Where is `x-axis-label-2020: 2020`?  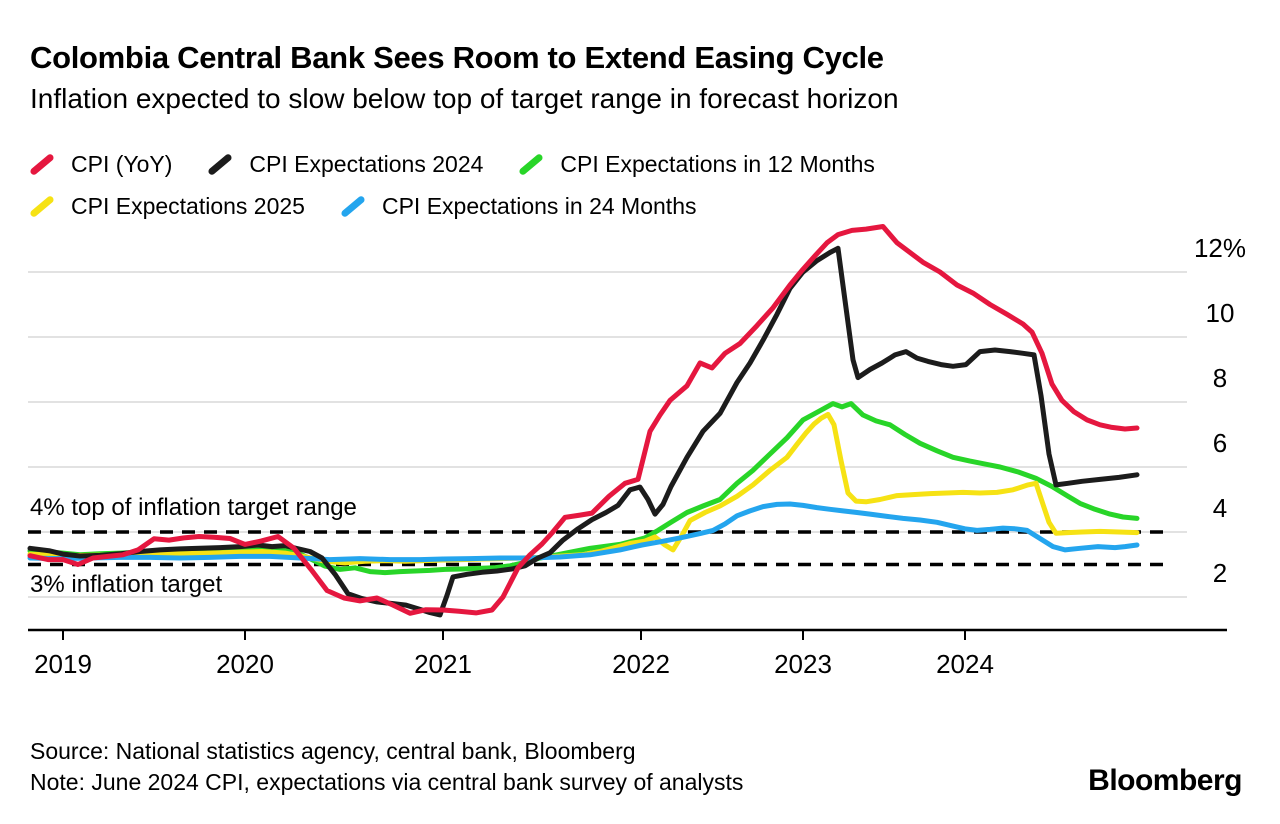
x-axis-label-2020: 2020 is located at coordinates (245, 664).